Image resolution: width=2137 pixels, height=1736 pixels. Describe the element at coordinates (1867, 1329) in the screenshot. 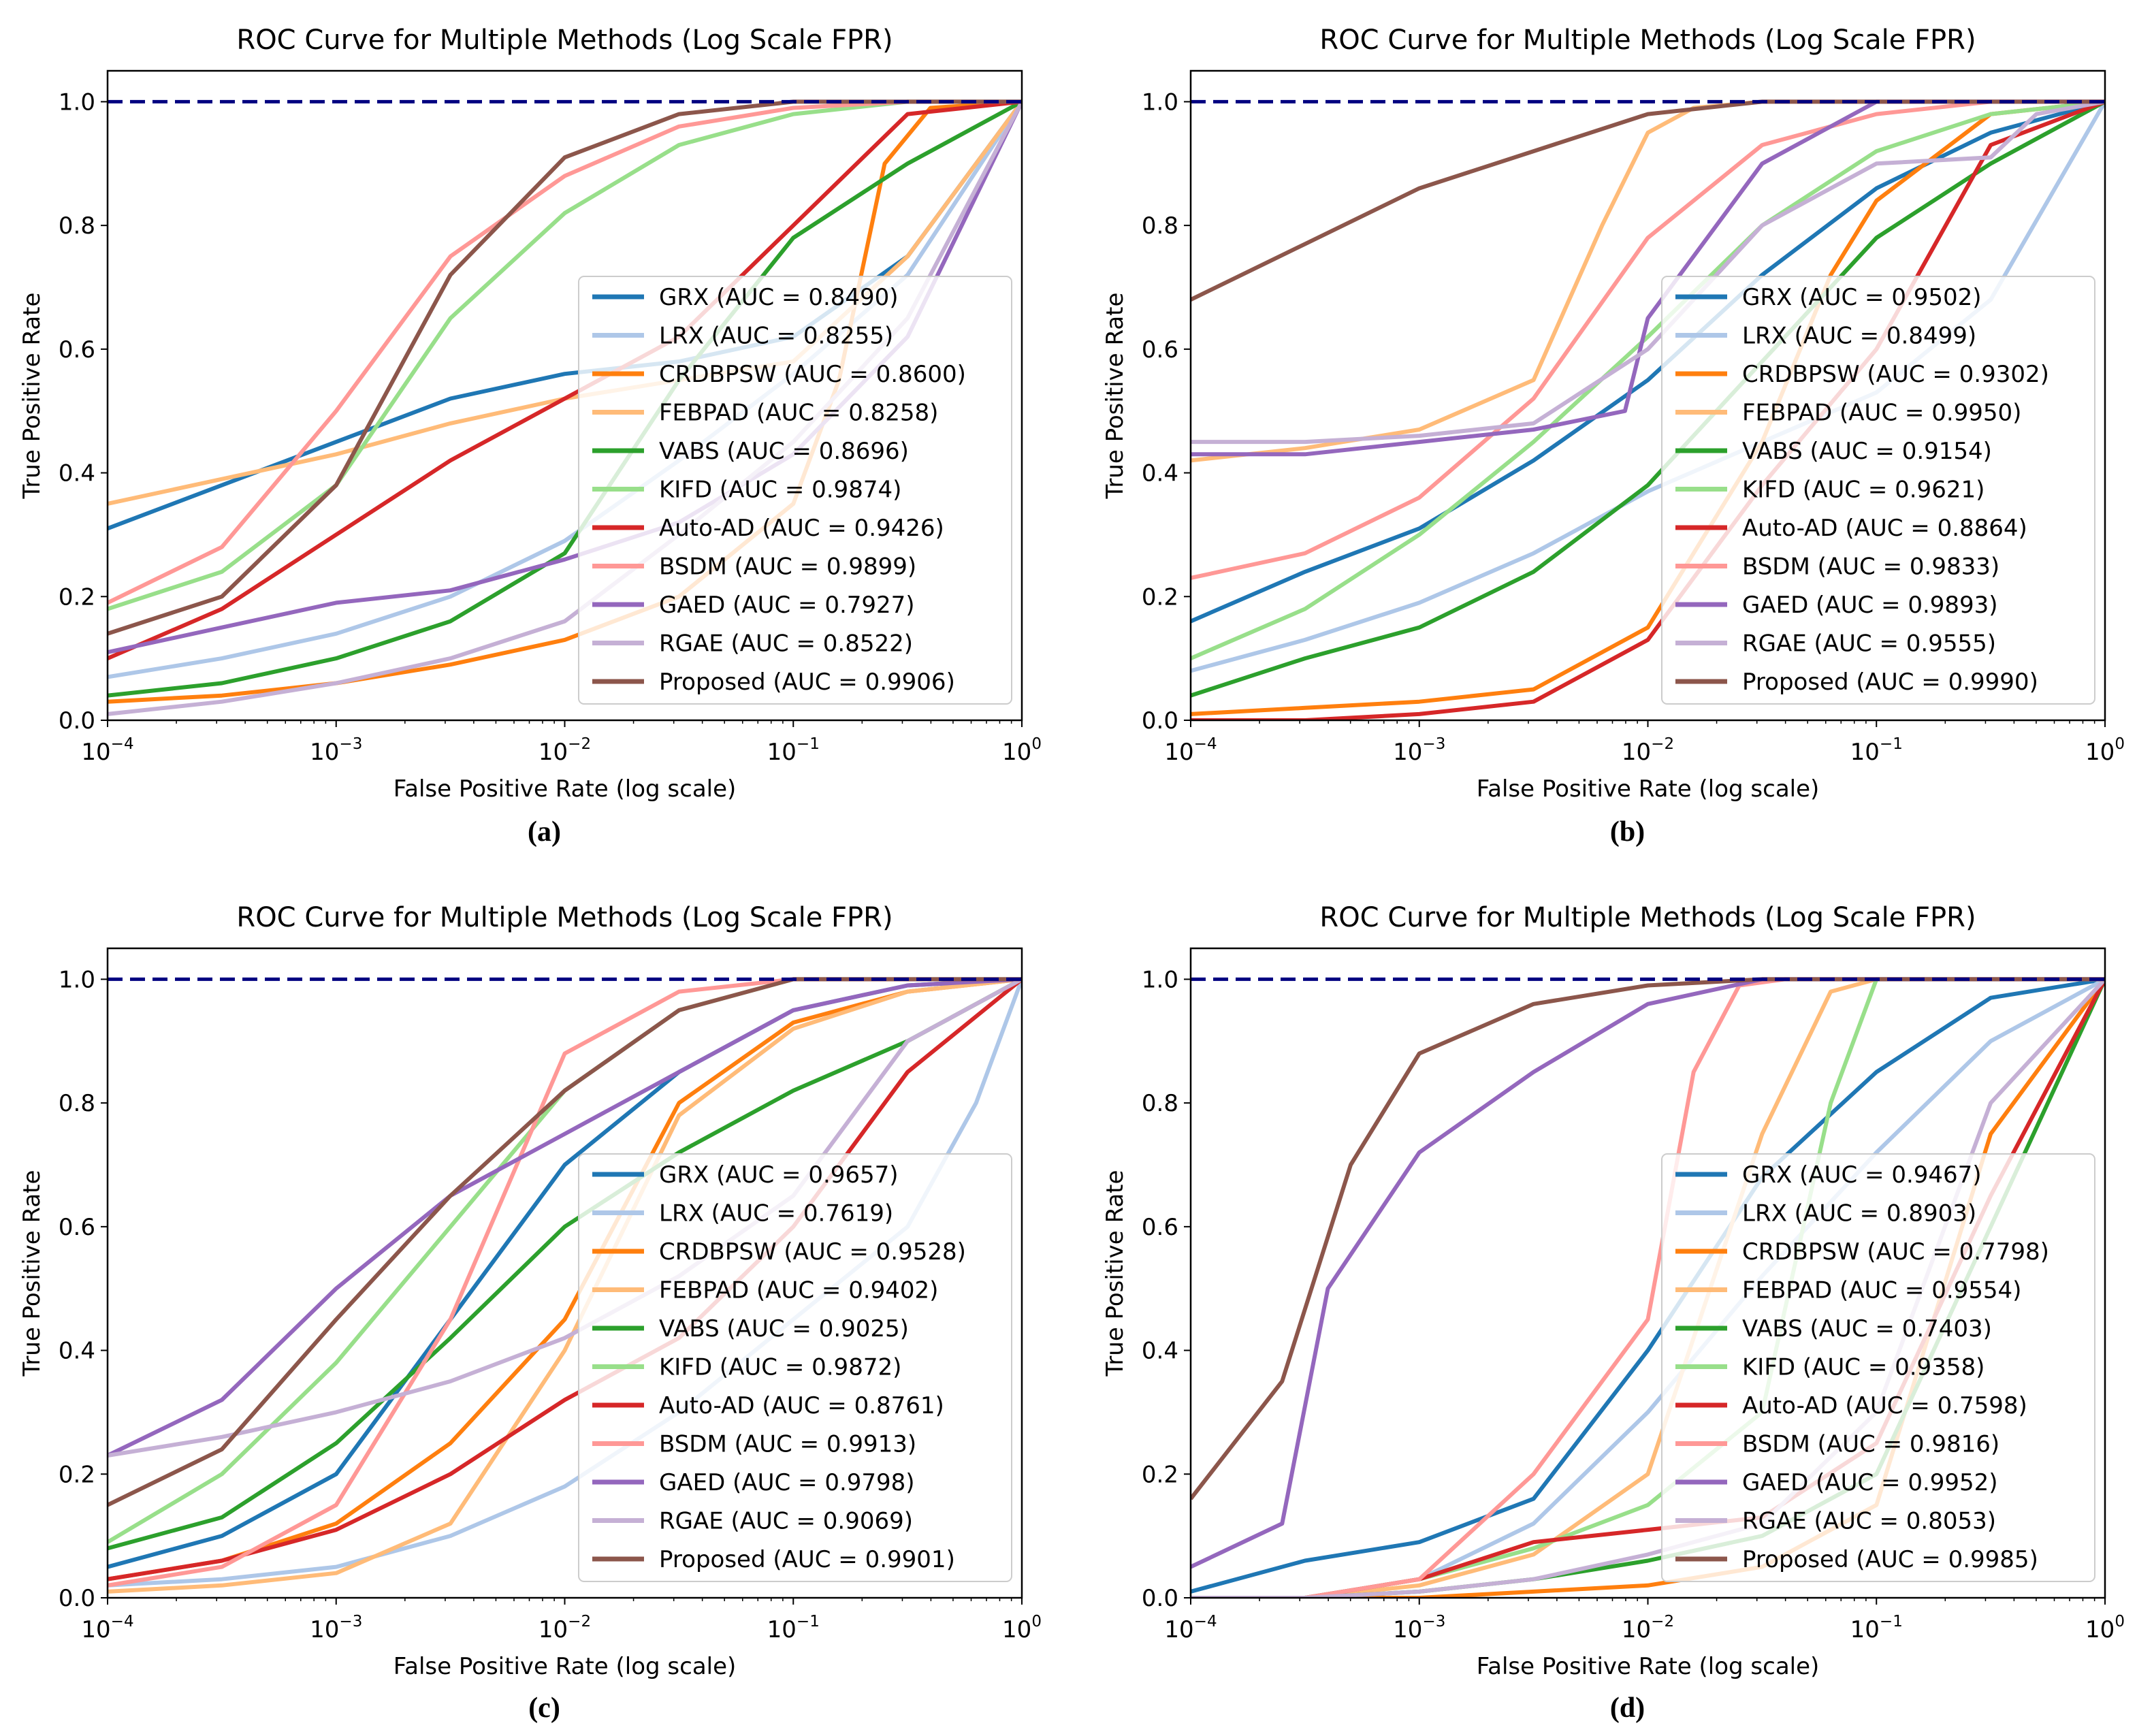

I see `legend-label-vabs: VABS (AUC = 0.7403)` at that location.